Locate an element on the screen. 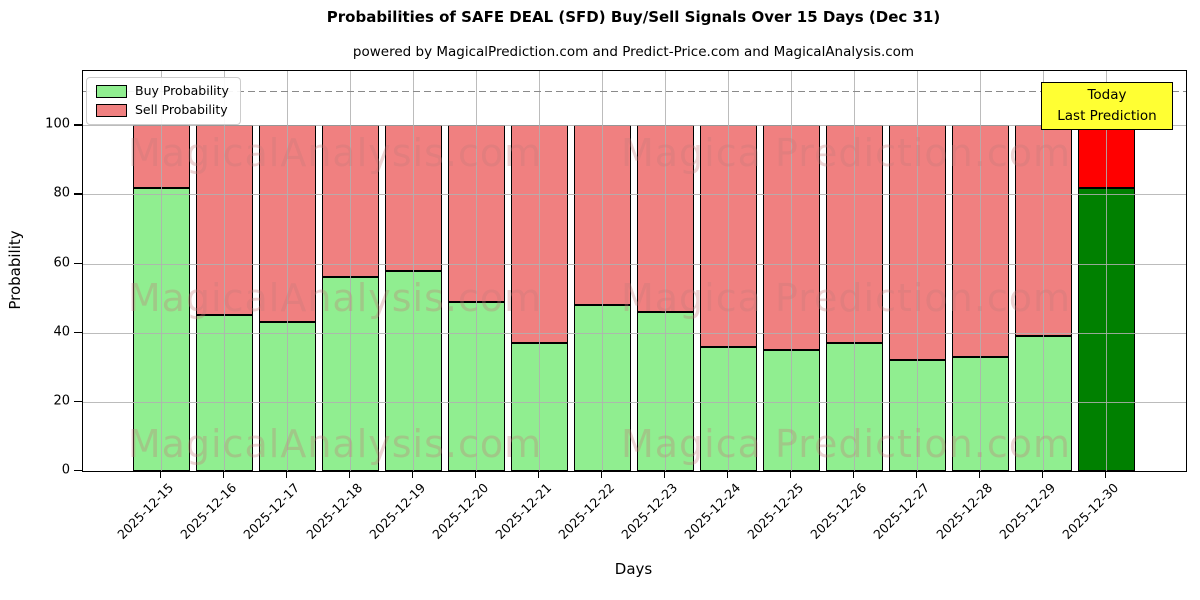 This screenshot has width=1200, height=600. x-tick-label: 2025-12-24 is located at coordinates (712, 511).